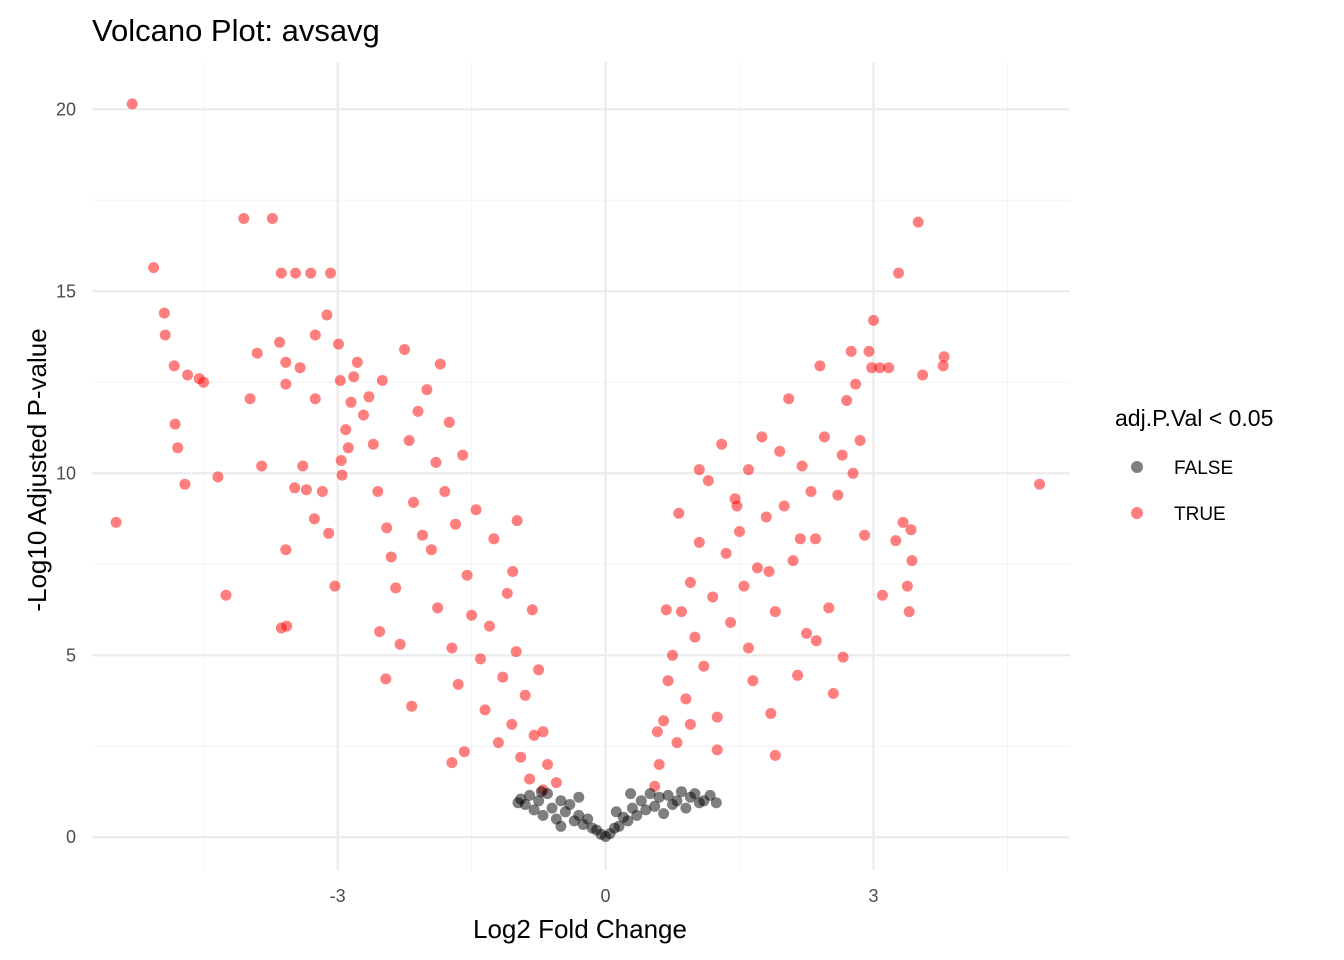 The image size is (1344, 960). Describe the element at coordinates (1182, 491) in the screenshot. I see `legend: FALSE TRUE` at that location.